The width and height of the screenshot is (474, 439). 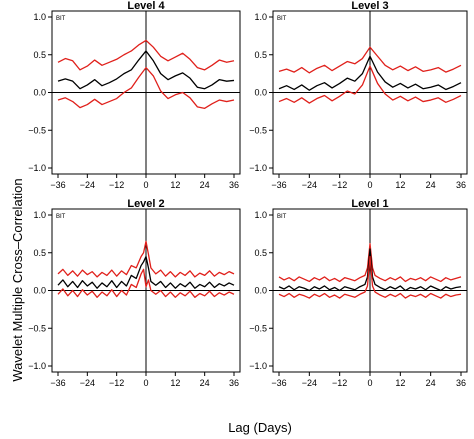 I want to click on level-3-x-tick-label: 12, so click(x=400, y=185).